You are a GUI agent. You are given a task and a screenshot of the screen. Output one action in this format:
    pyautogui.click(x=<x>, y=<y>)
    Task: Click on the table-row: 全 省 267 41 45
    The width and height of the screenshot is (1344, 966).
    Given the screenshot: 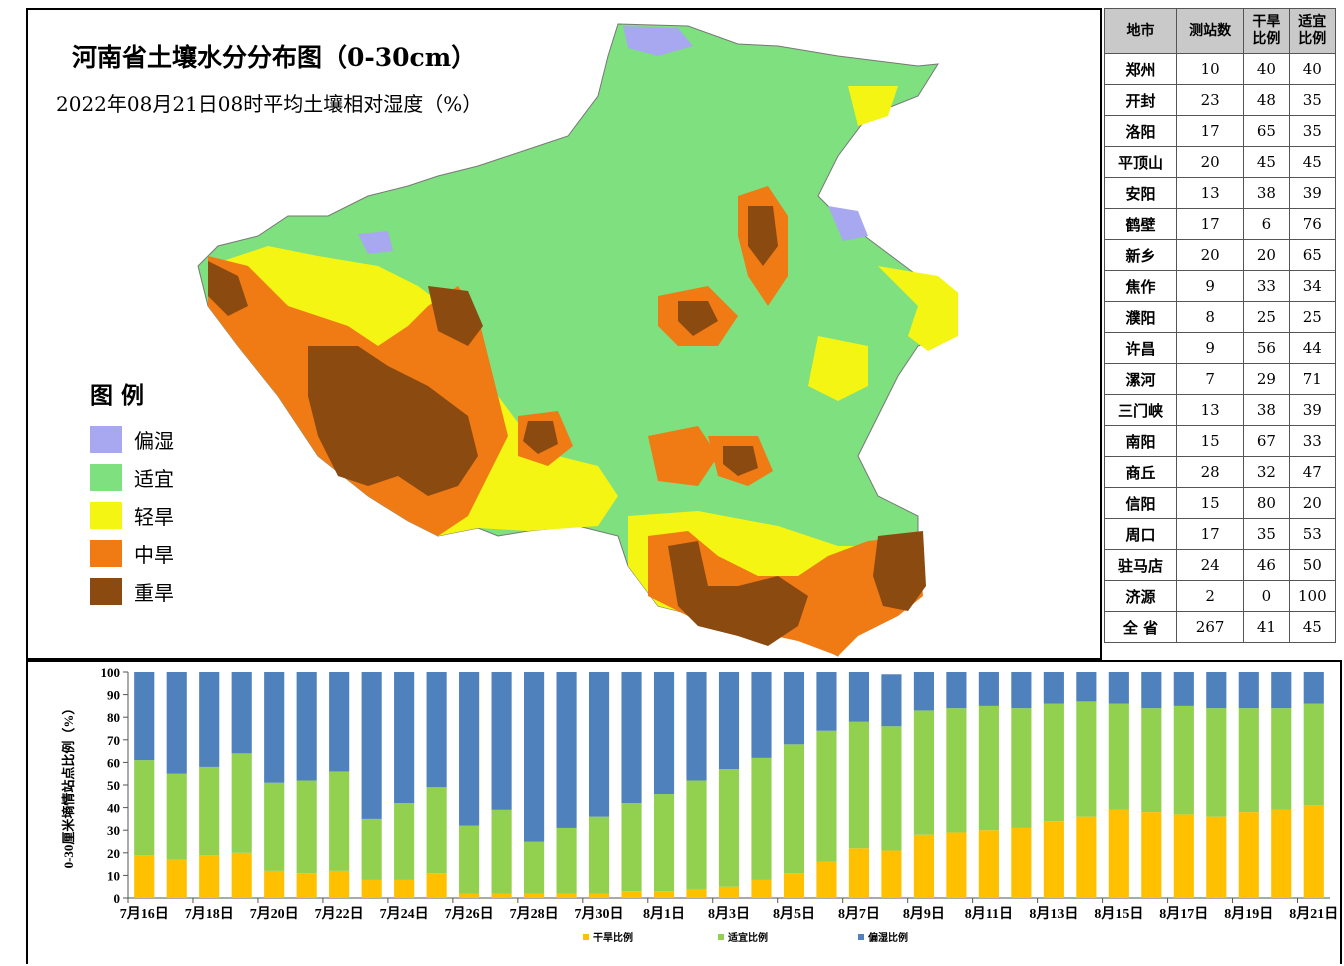 What is the action you would take?
    pyautogui.click(x=1220, y=627)
    